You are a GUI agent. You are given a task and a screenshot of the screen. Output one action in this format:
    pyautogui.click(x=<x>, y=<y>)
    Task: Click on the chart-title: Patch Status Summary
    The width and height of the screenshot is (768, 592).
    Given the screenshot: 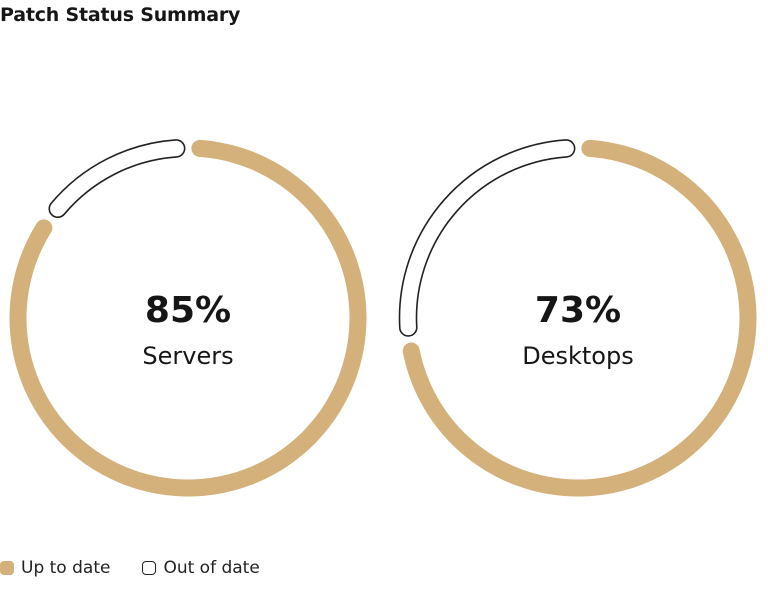 What is the action you would take?
    pyautogui.click(x=120, y=15)
    